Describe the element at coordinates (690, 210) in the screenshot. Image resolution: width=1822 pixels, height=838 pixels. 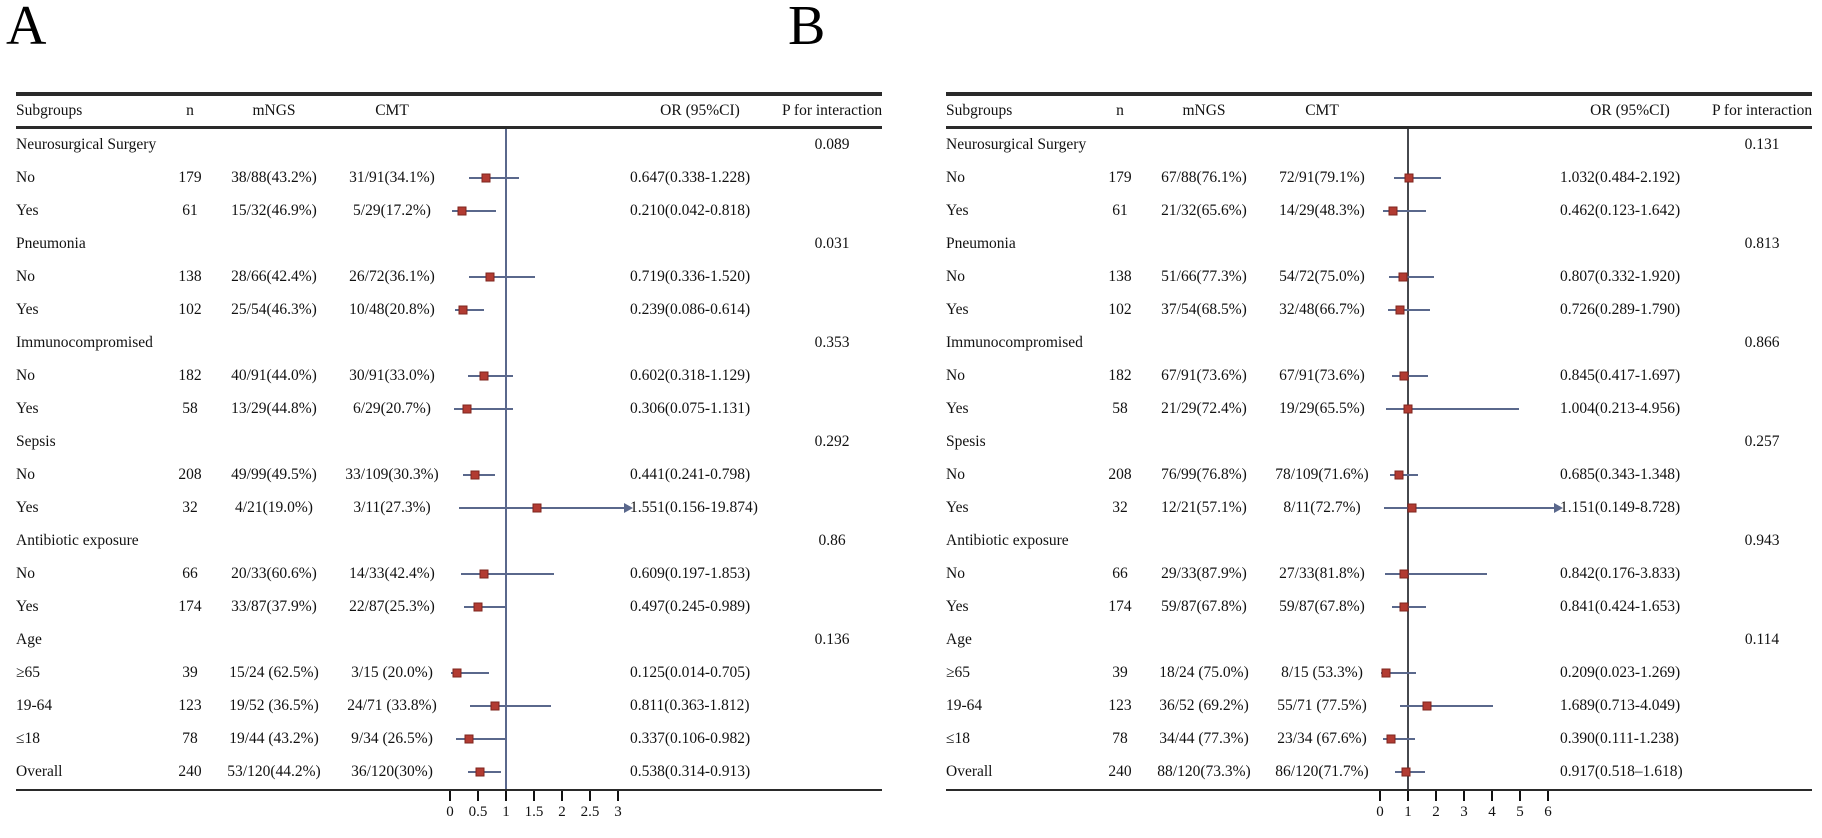
I see `or-ci-value: 0.210(0.042-0.818)` at that location.